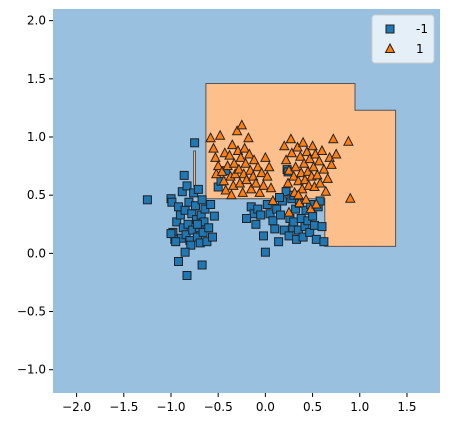 This screenshot has height=428, width=450. What do you see at coordinates (36, 79) in the screenshot?
I see `y-tick-label: 1.5` at bounding box center [36, 79].